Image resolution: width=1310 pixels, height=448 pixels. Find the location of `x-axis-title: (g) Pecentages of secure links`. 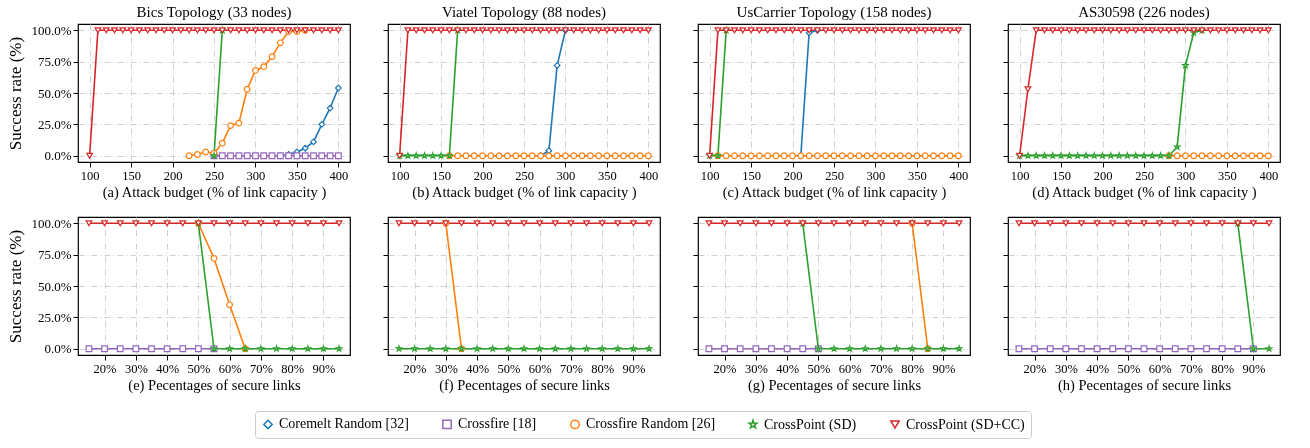

x-axis-title: (g) Pecentages of secure links is located at coordinates (834, 385).